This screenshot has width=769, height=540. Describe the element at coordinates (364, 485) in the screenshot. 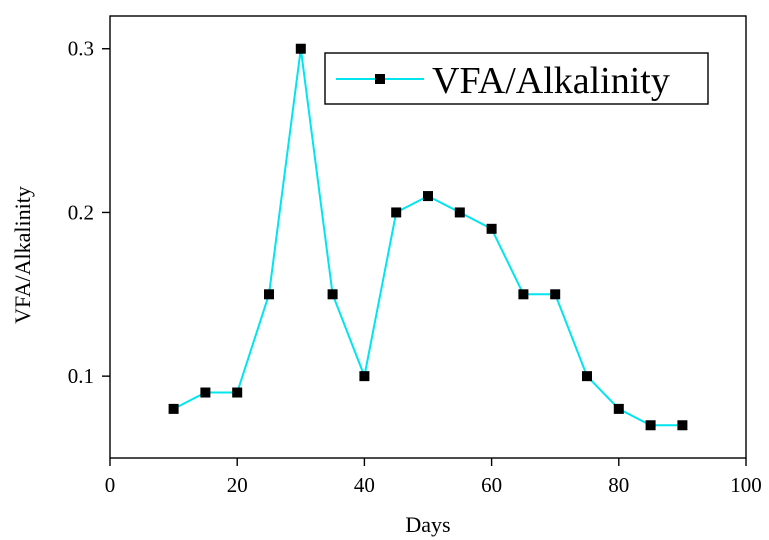

I see `x-tick-label: 40` at that location.